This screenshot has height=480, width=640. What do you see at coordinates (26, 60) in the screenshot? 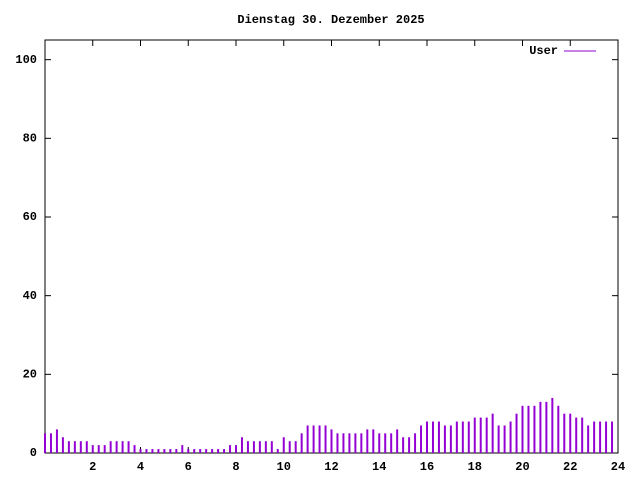
I see `y-tick-label: 100` at bounding box center [26, 60].